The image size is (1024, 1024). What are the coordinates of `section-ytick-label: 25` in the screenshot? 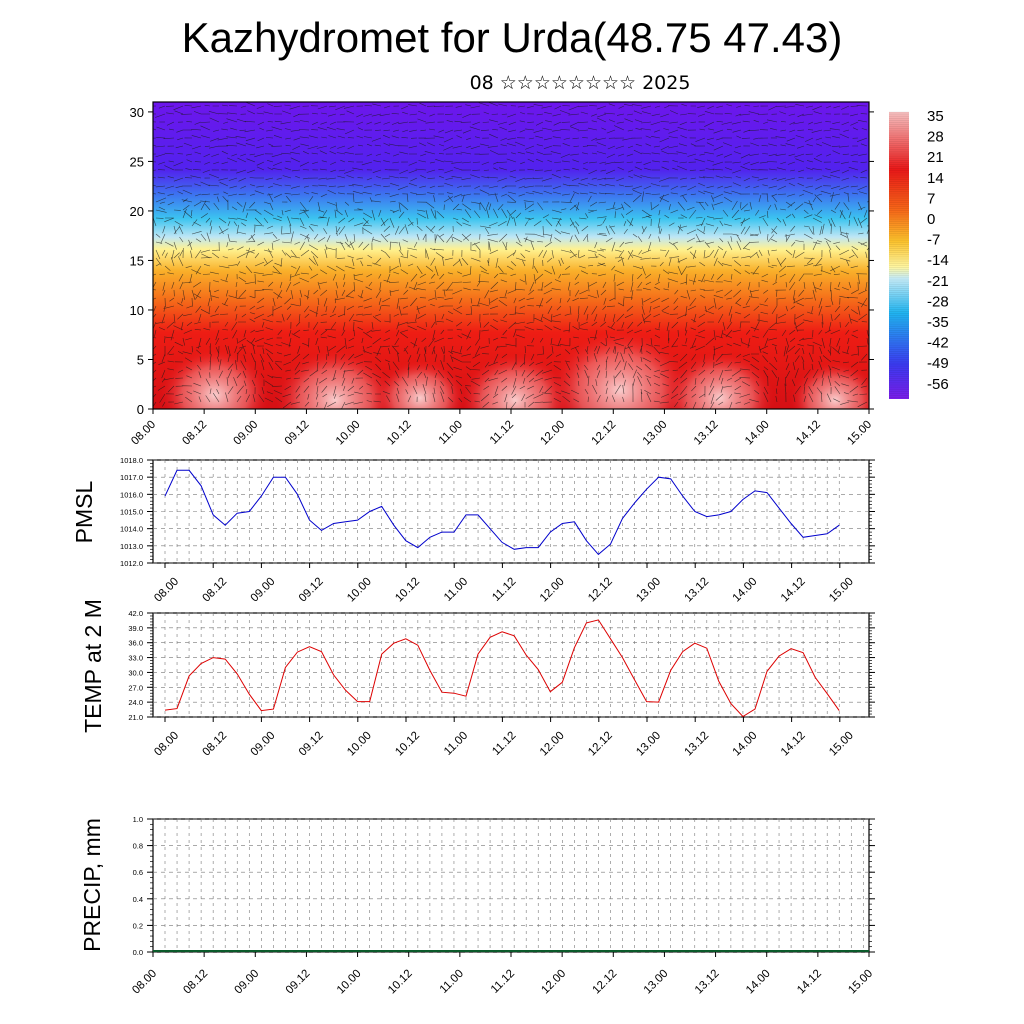 It's located at (137, 161).